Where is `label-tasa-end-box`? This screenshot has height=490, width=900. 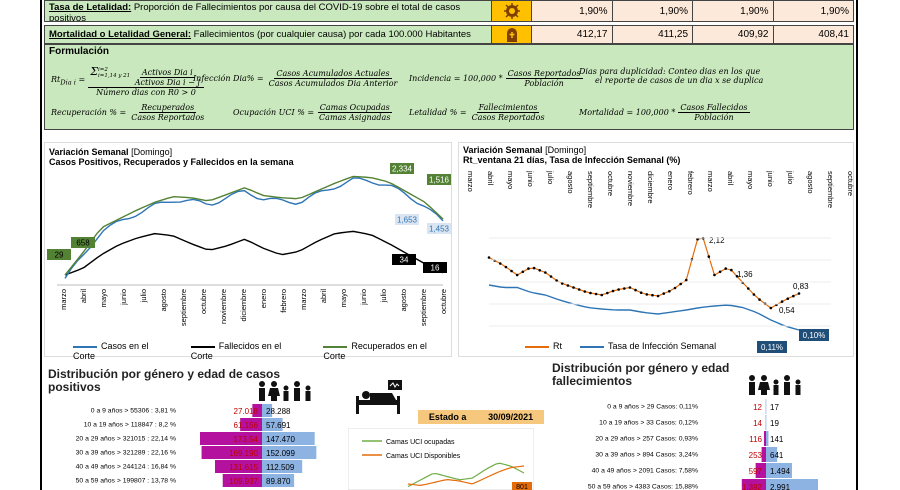
label-tasa-end-box is located at coordinates (814, 335).